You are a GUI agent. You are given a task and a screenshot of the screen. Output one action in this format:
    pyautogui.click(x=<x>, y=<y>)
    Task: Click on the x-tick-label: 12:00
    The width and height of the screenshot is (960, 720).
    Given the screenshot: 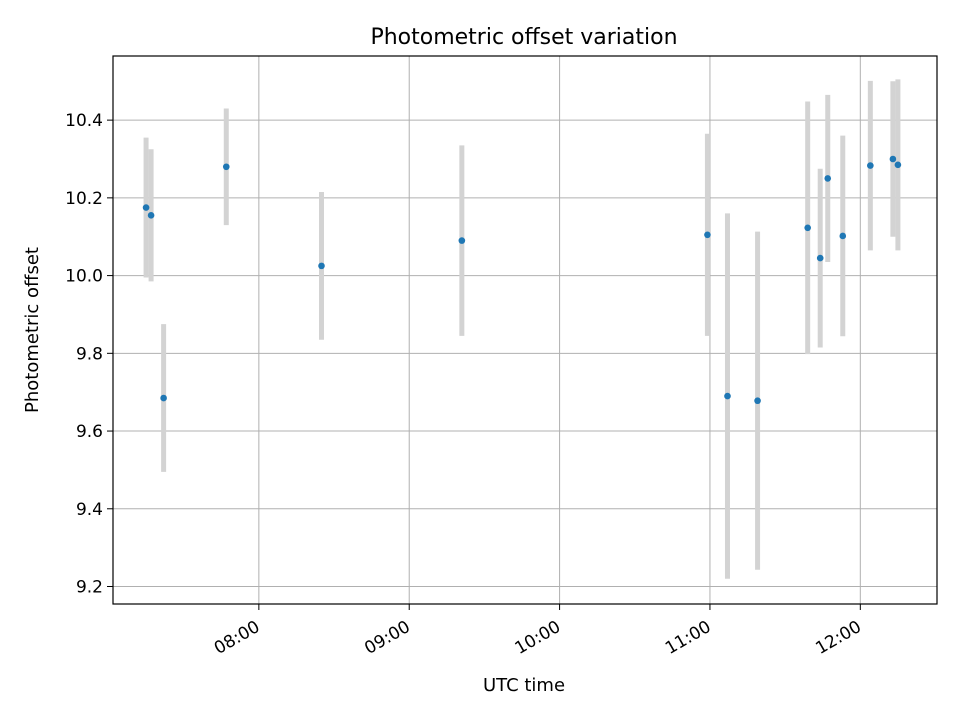 What is the action you would take?
    pyautogui.click(x=838, y=638)
    